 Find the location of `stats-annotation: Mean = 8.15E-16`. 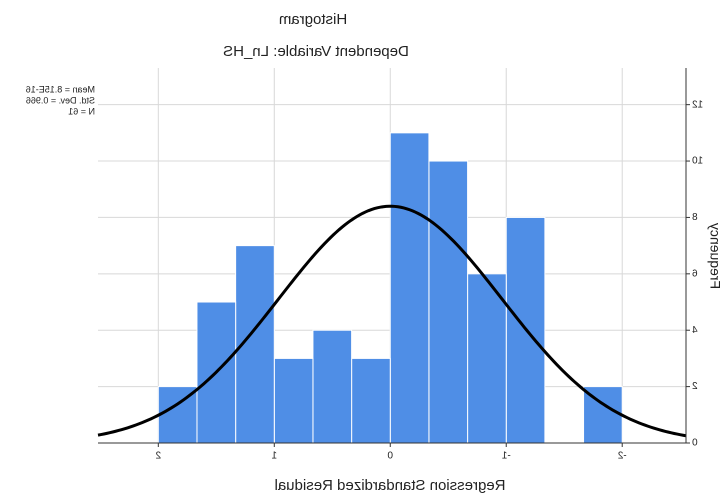

stats-annotation: Mean = 8.15E-16 is located at coordinates (60, 89).